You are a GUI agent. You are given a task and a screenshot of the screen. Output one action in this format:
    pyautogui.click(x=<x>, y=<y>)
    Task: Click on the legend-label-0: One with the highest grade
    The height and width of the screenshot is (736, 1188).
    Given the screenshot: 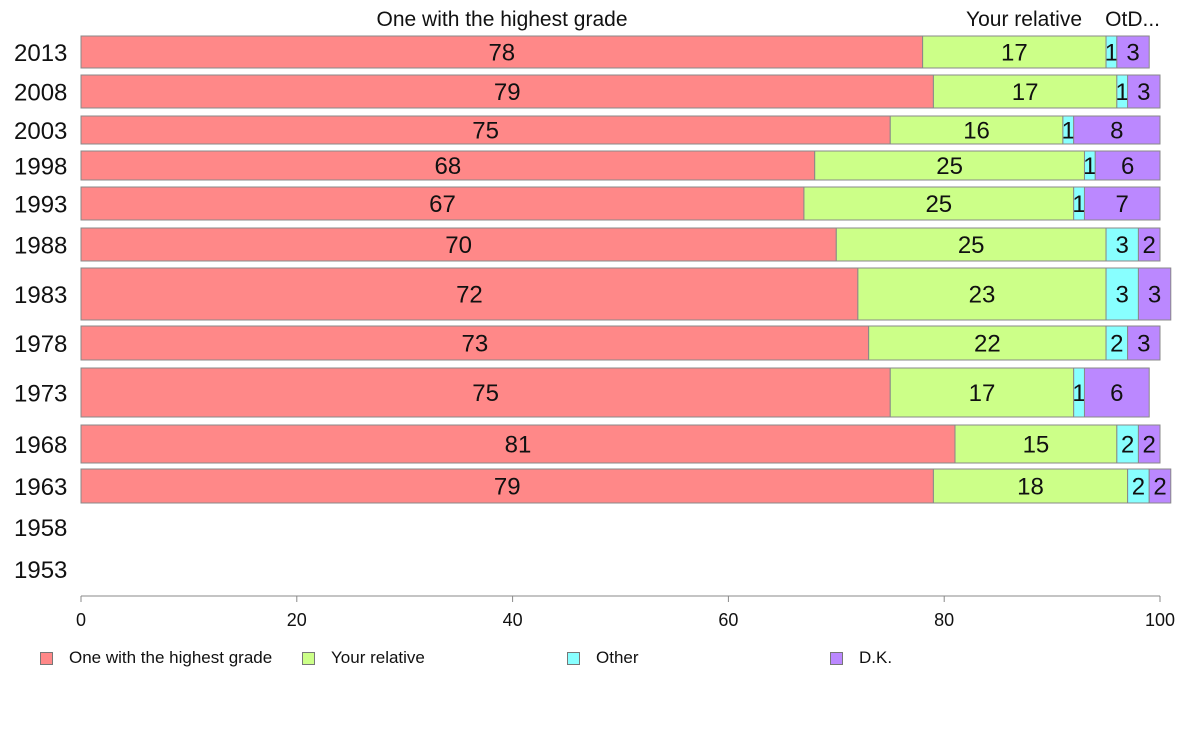 What is the action you would take?
    pyautogui.click(x=171, y=657)
    